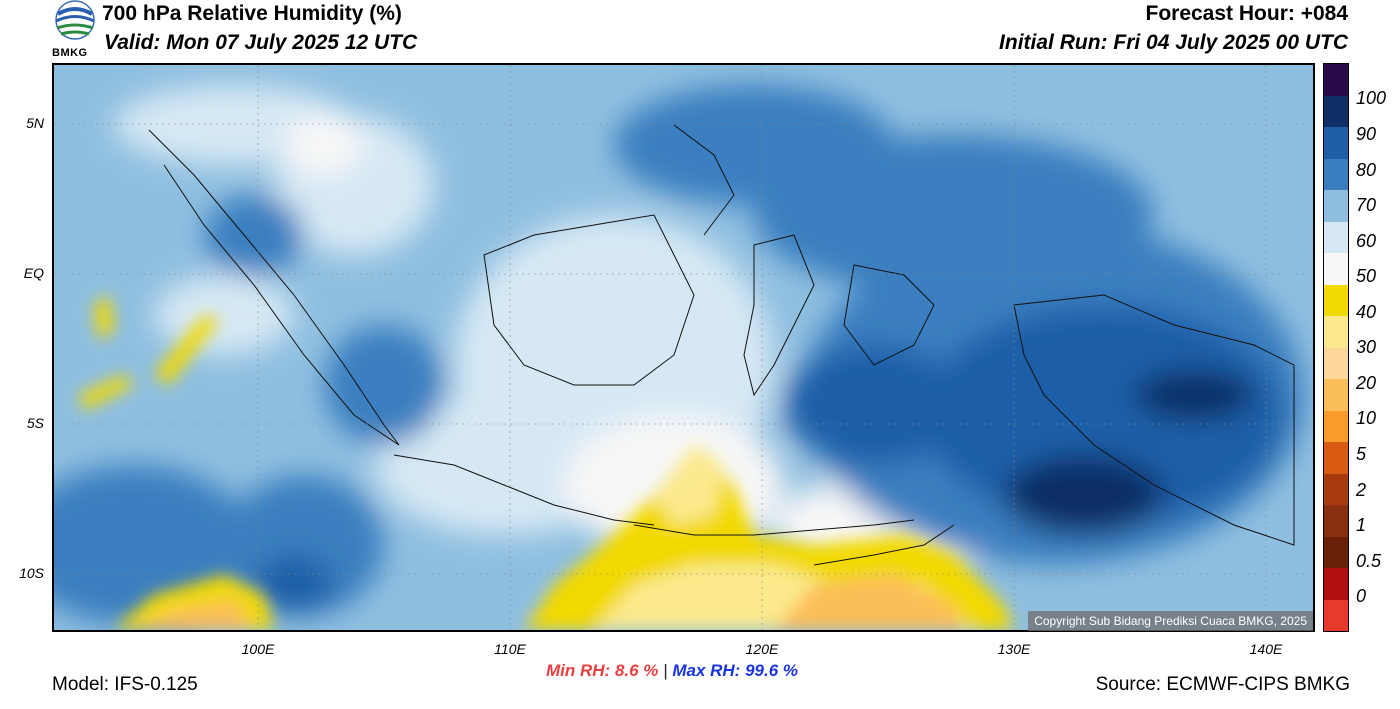 The image size is (1400, 709). I want to click on colorbar-label: 0.5, so click(1369, 561).